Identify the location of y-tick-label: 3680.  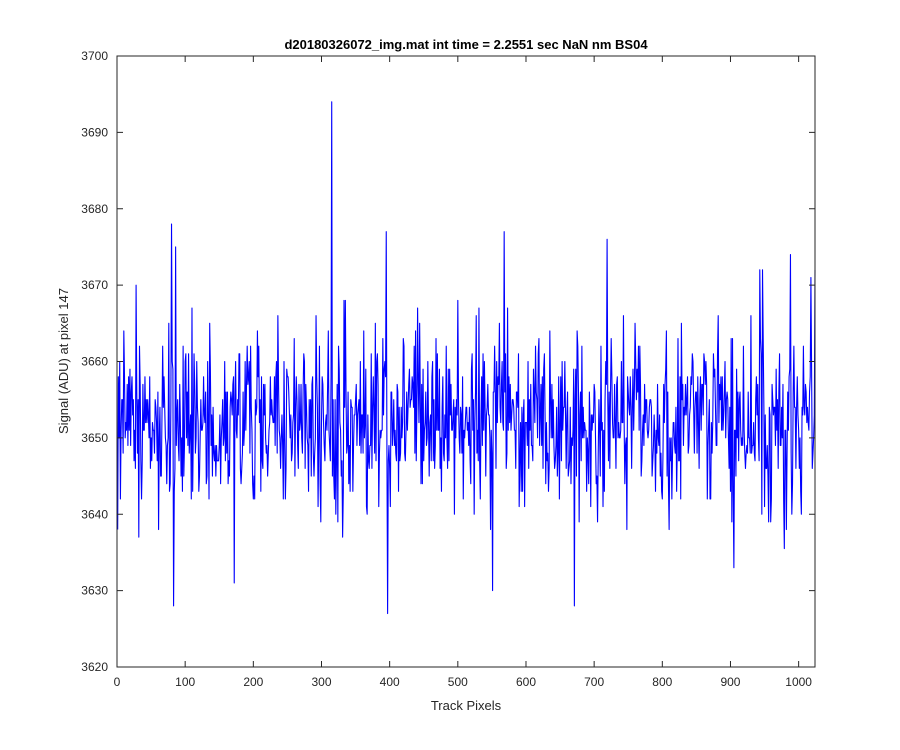
(94, 209).